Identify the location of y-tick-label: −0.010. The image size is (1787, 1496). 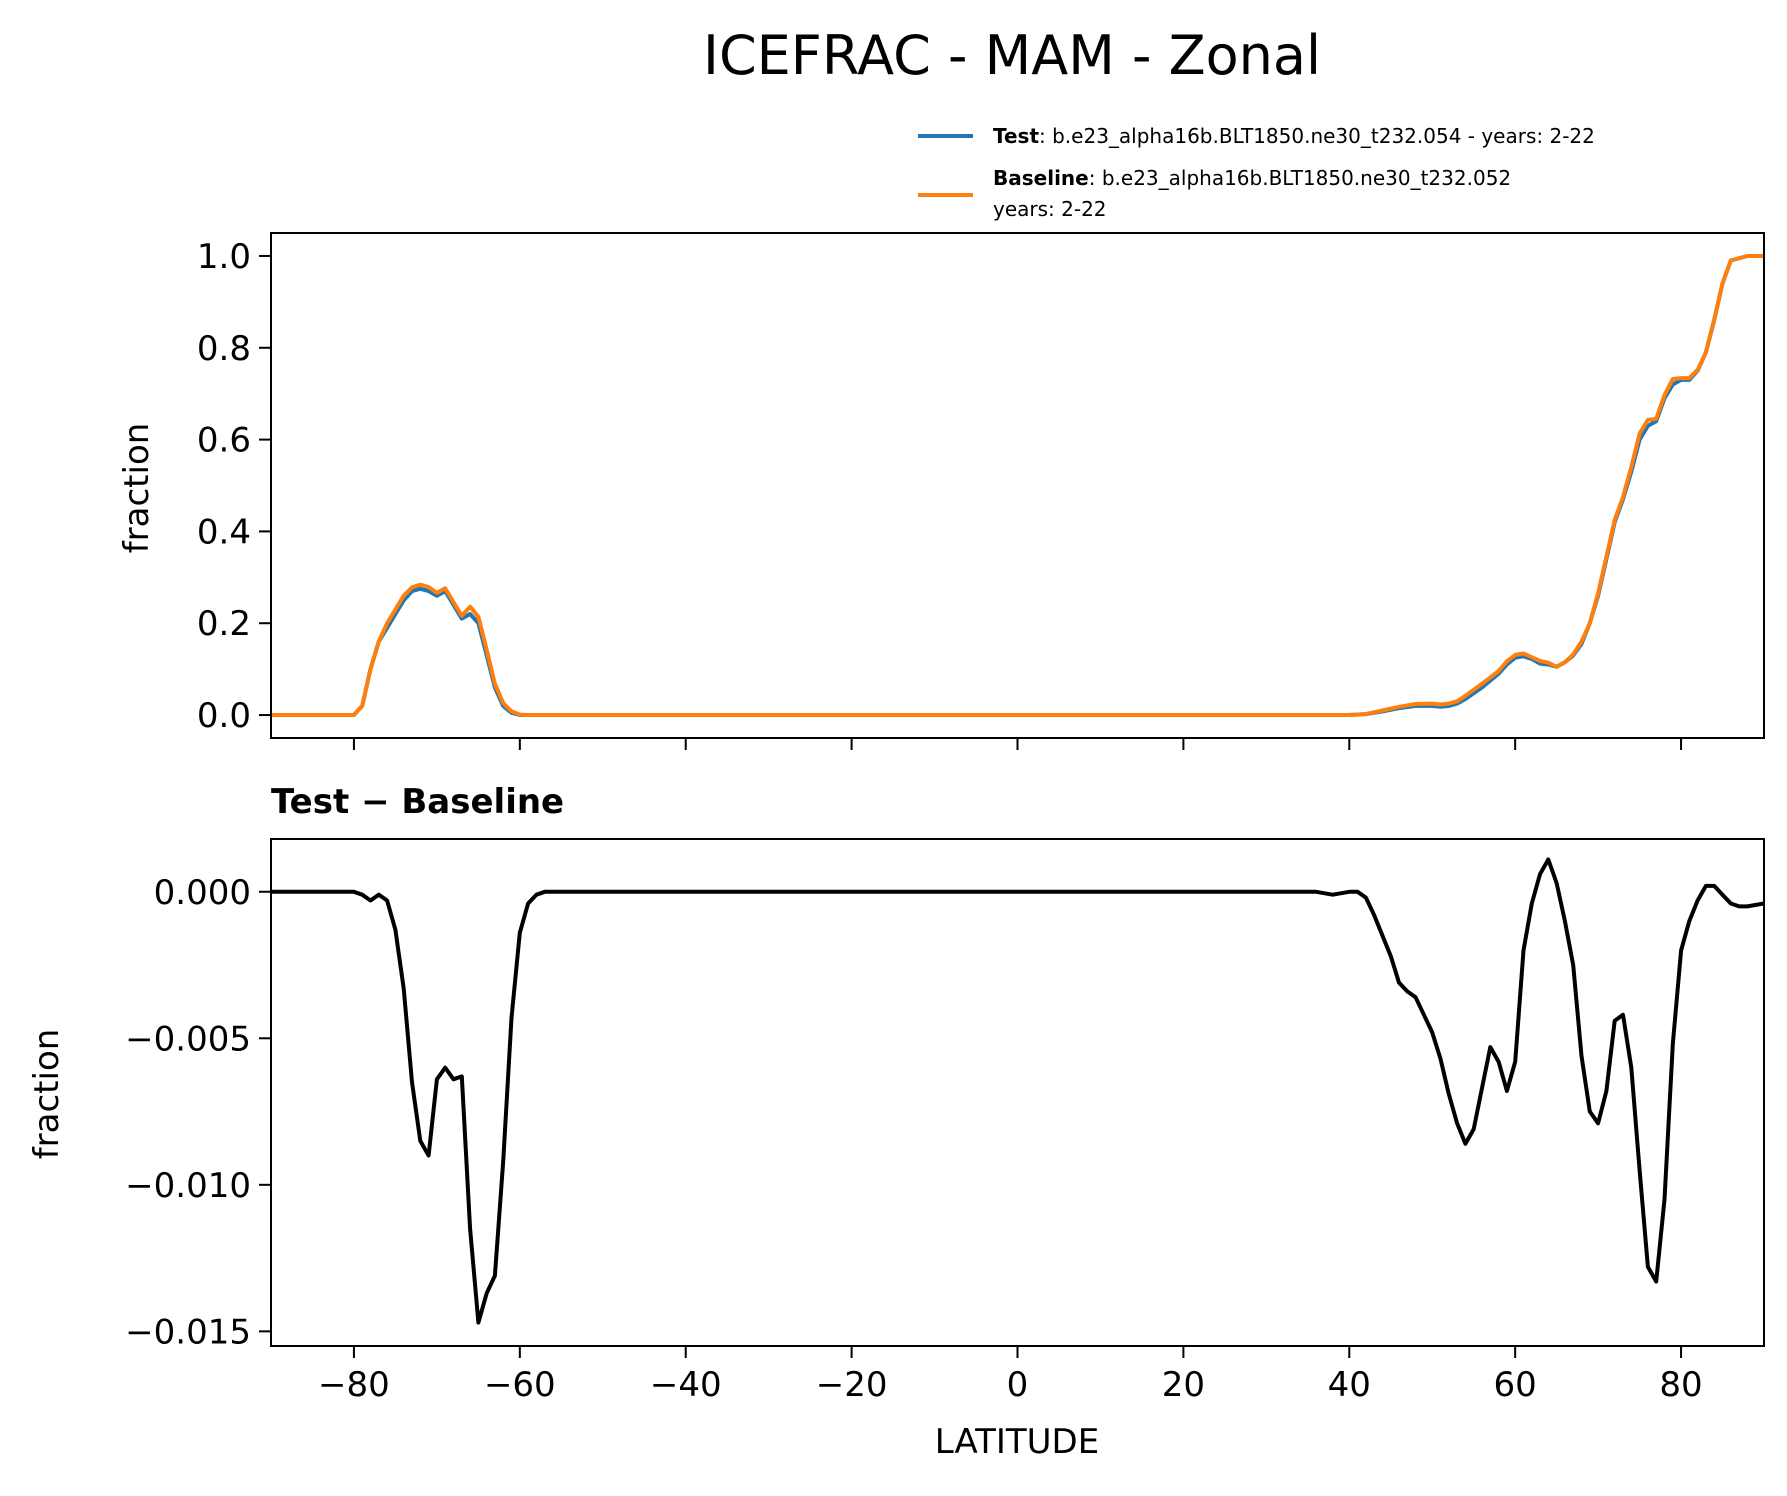
(188, 1186).